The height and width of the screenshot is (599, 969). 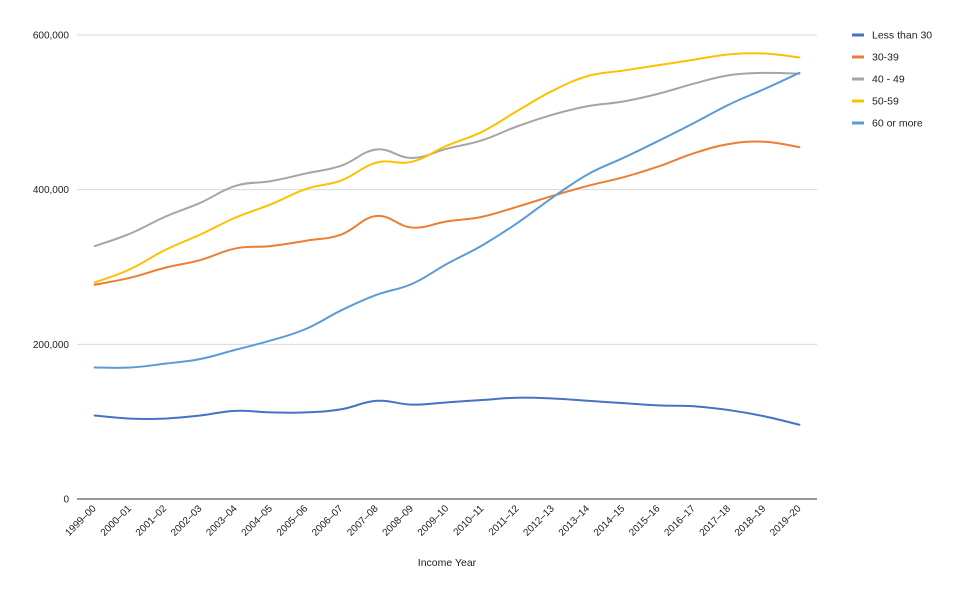 I want to click on x-tick-label: 2019–20, so click(x=786, y=521).